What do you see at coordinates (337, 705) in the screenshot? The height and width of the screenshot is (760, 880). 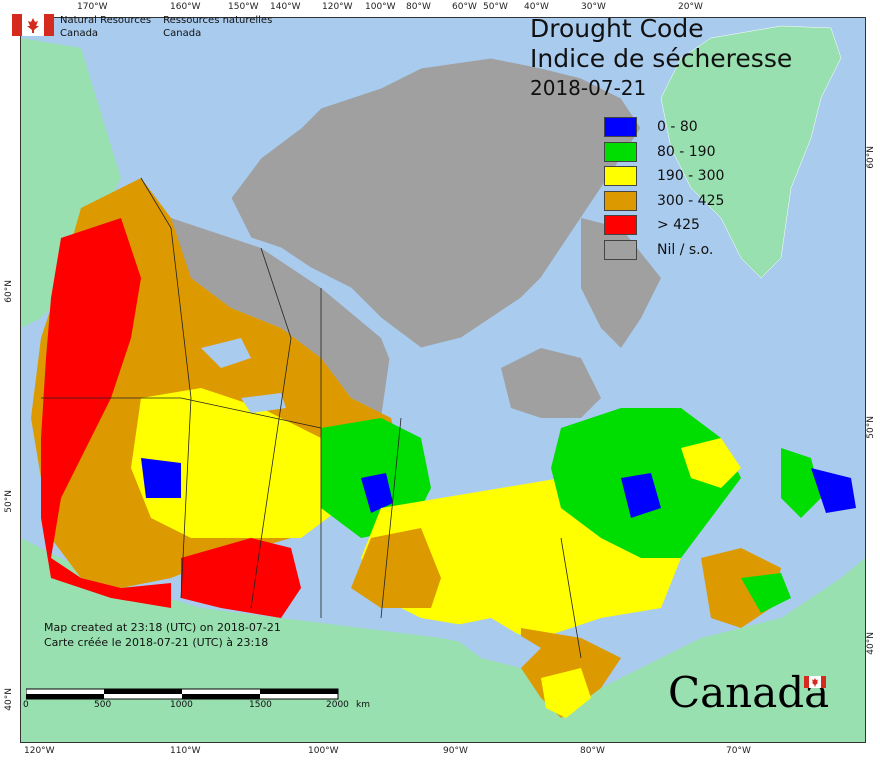 I see `scale-label: 2000` at bounding box center [337, 705].